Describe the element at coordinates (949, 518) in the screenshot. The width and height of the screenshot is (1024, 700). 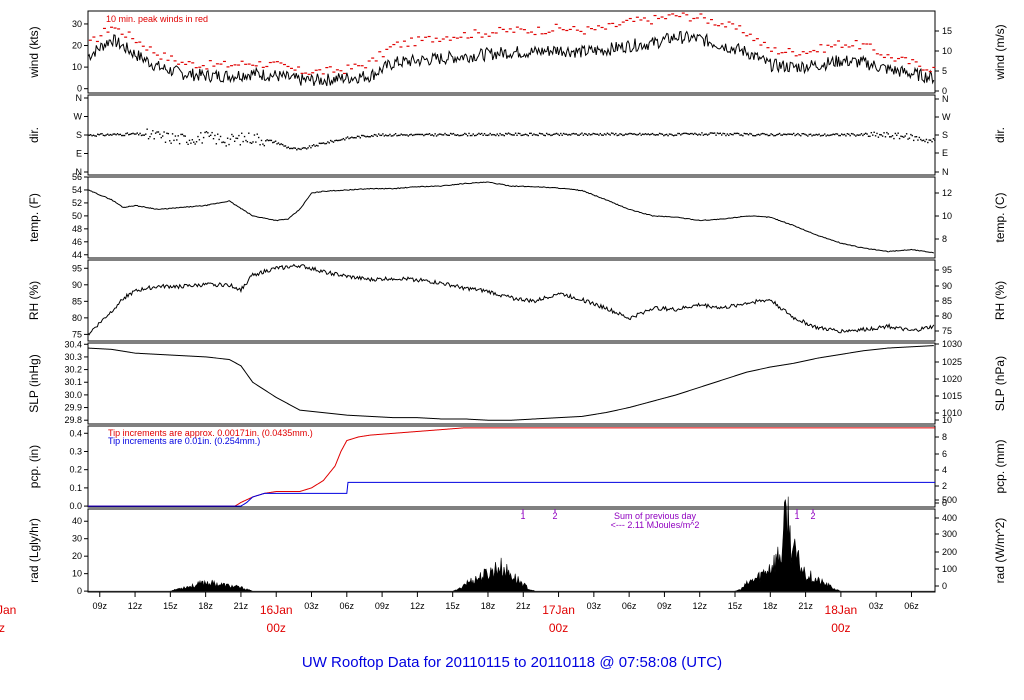
I see `ytick-label-right: 400` at that location.